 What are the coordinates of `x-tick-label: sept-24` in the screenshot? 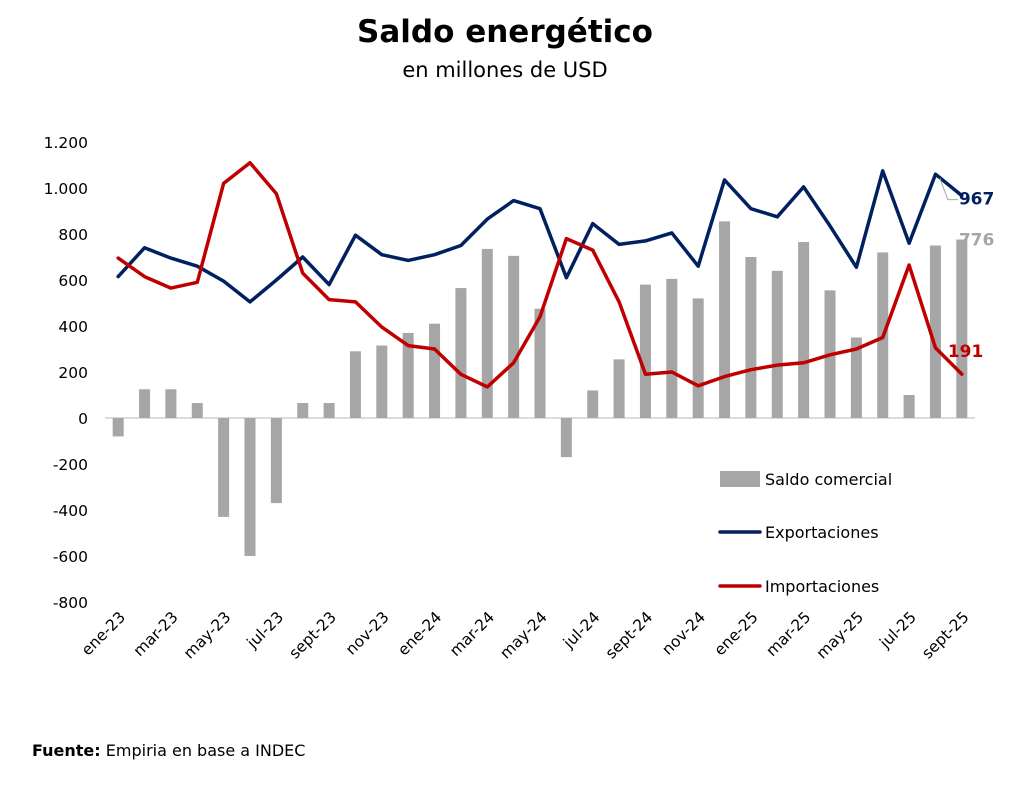 It's located at (629, 635).